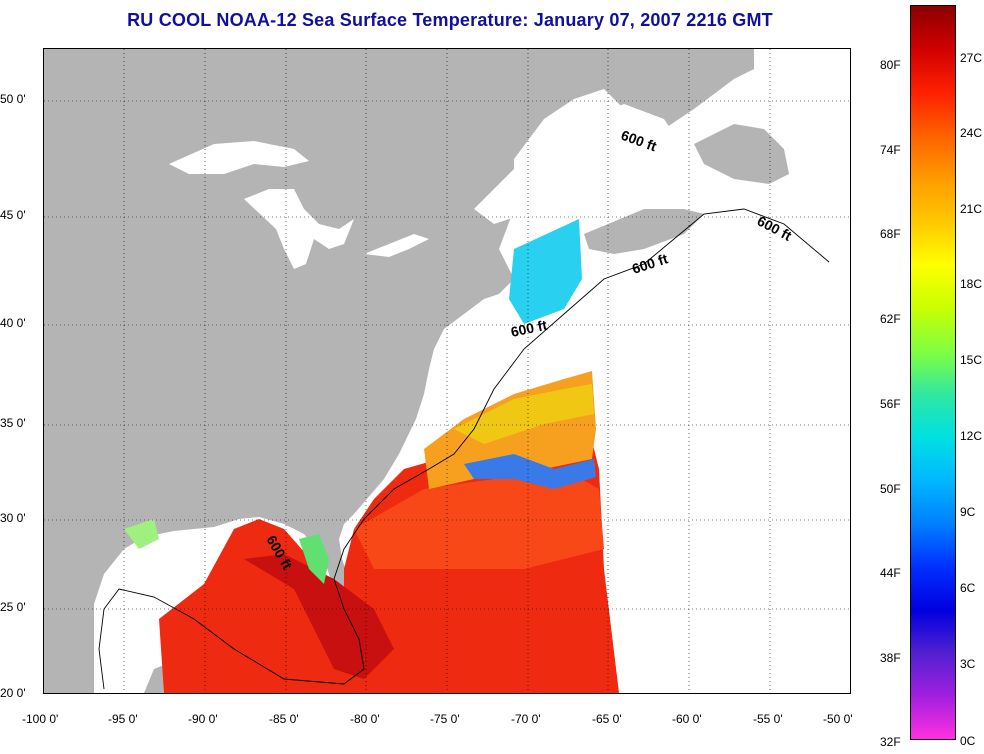  I want to click on sst-gulf-stream-core, so click(319, 616).